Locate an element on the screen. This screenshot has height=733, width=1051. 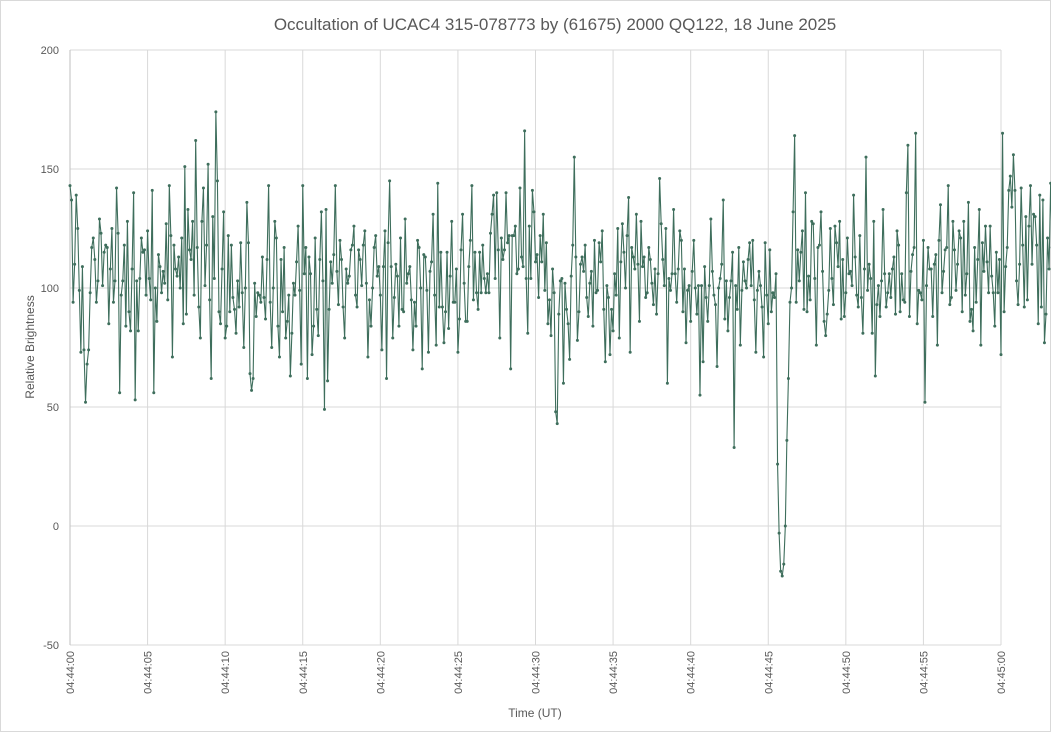
x-tick-label: 04:44:15 is located at coordinates (304, 672).